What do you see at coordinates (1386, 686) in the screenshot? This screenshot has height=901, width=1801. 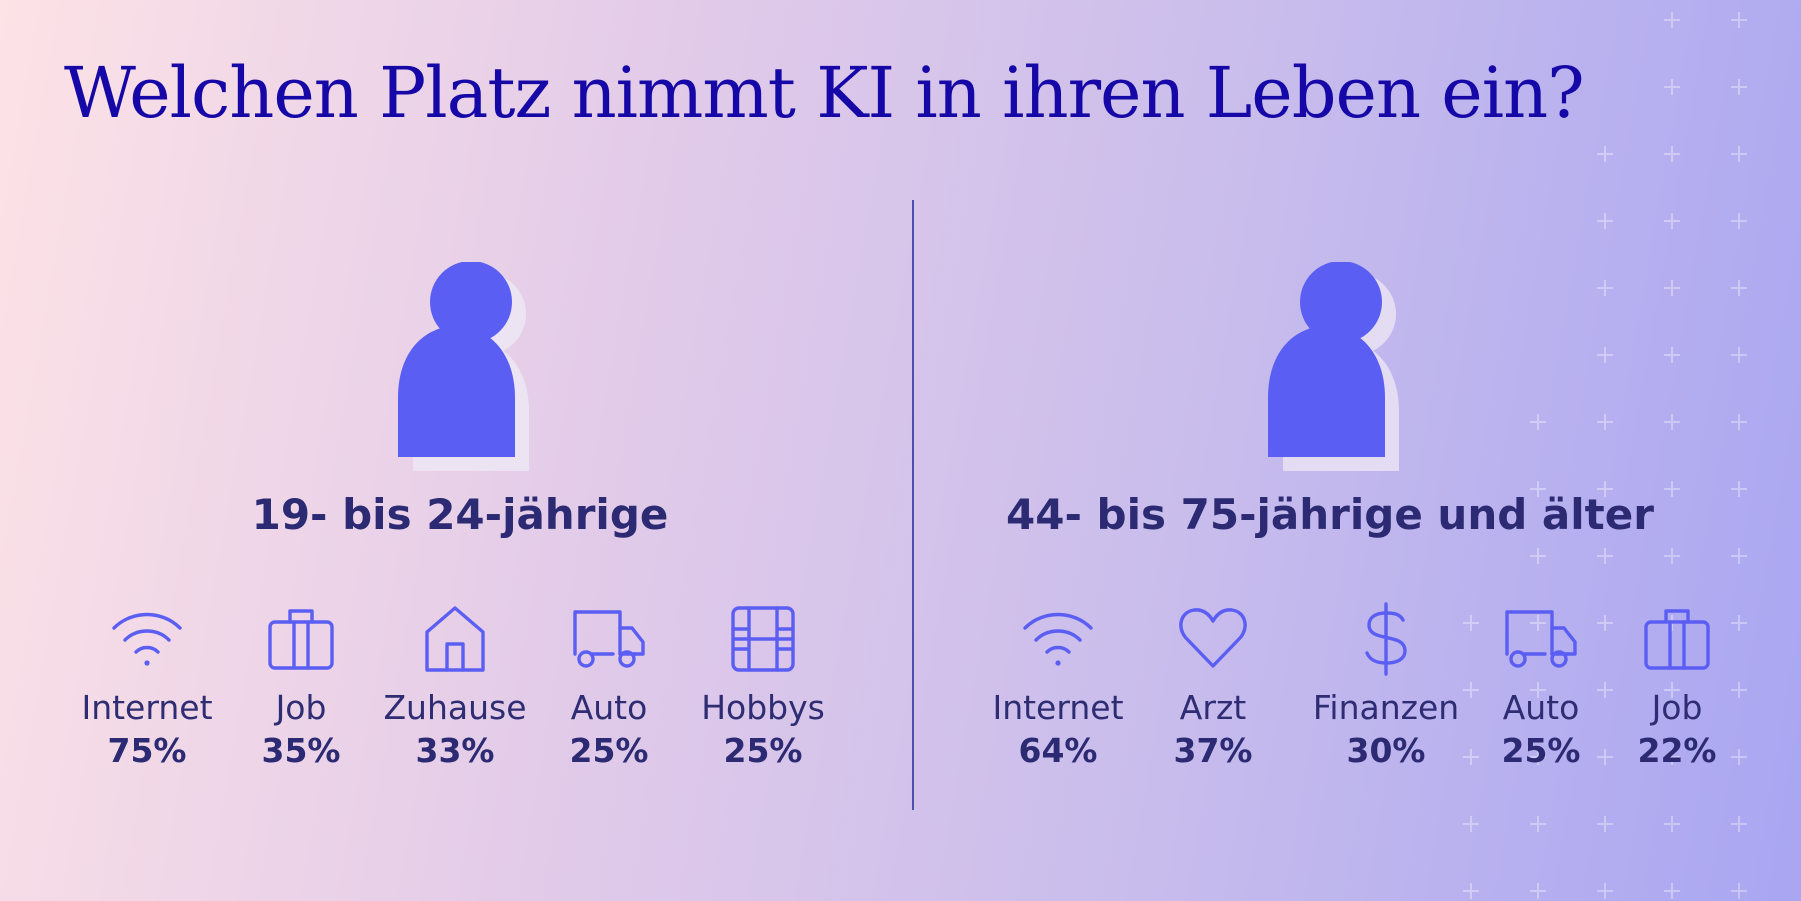 I see `category-finanzen: Finanzen 30%` at bounding box center [1386, 686].